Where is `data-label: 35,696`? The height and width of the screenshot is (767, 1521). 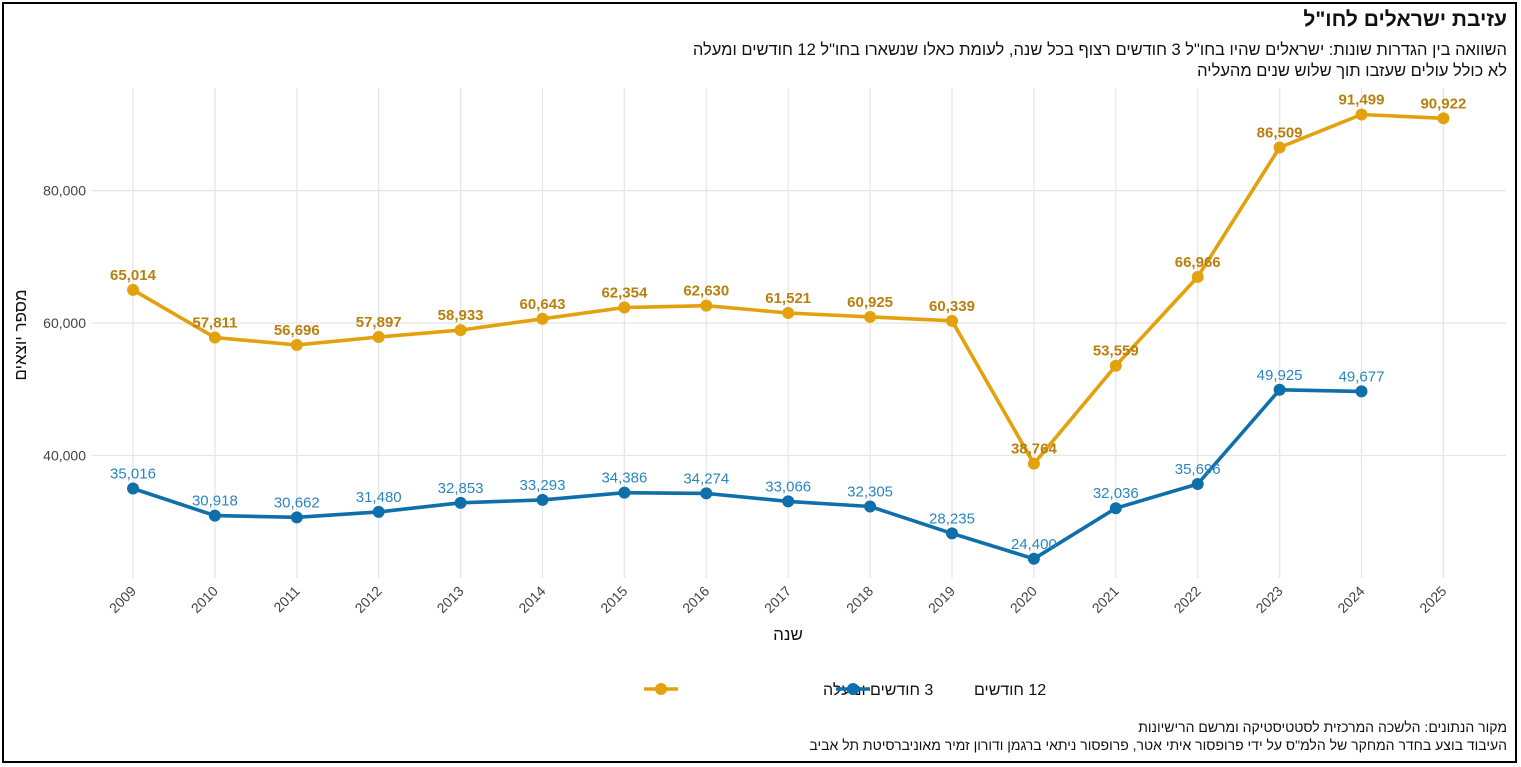 data-label: 35,696 is located at coordinates (1198, 469).